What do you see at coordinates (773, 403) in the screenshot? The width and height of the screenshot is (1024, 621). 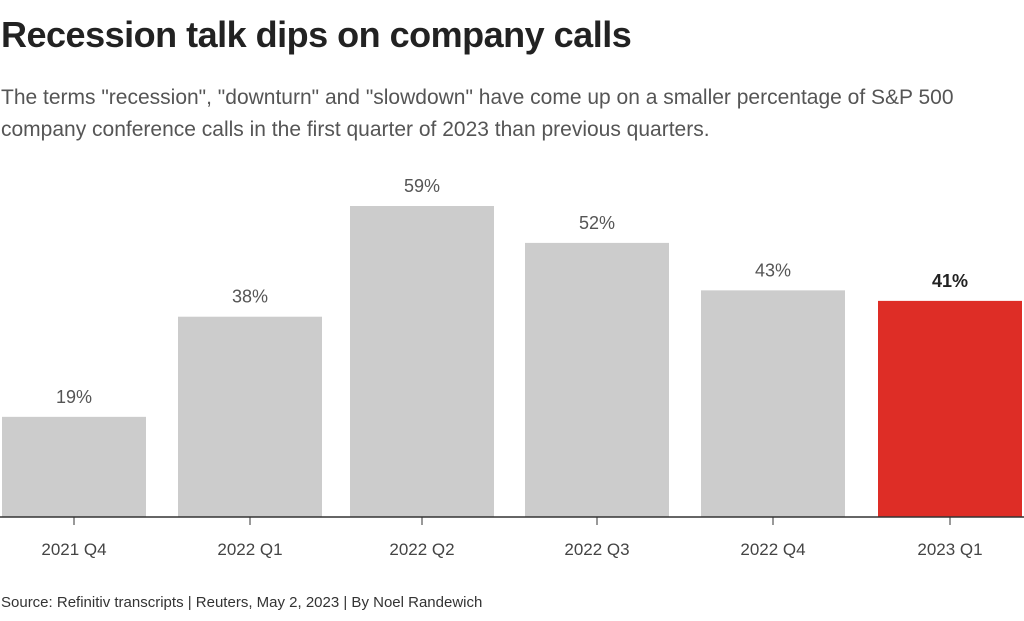 I see `bar-2022-q4` at bounding box center [773, 403].